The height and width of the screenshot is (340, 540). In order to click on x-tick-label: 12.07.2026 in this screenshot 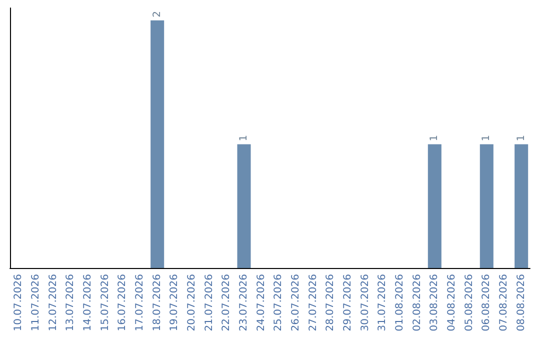, I will do `click(53, 303)`.